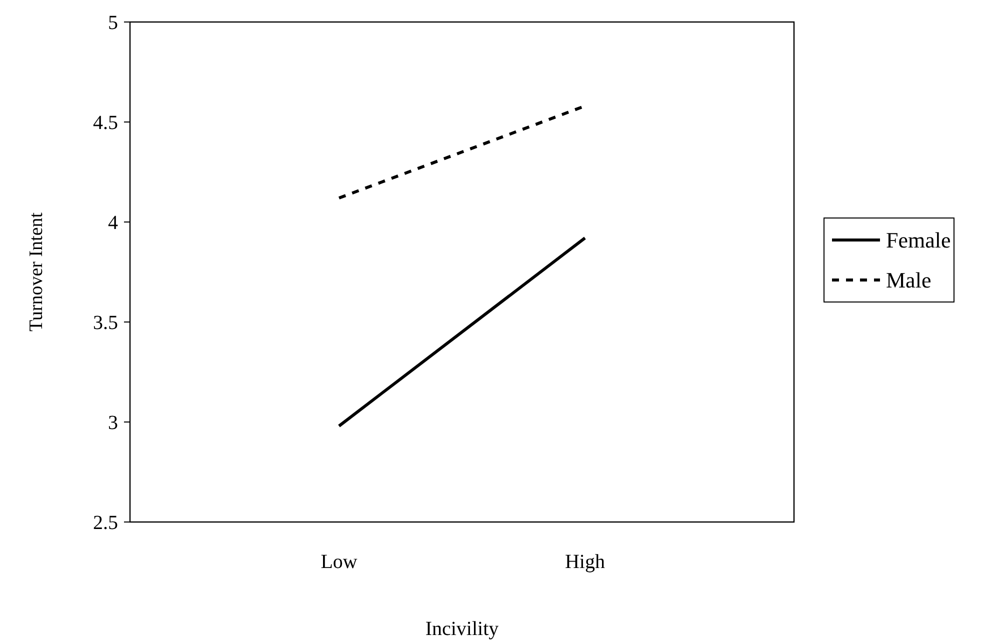 The height and width of the screenshot is (643, 984). I want to click on x-tick-label: Low, so click(339, 562).